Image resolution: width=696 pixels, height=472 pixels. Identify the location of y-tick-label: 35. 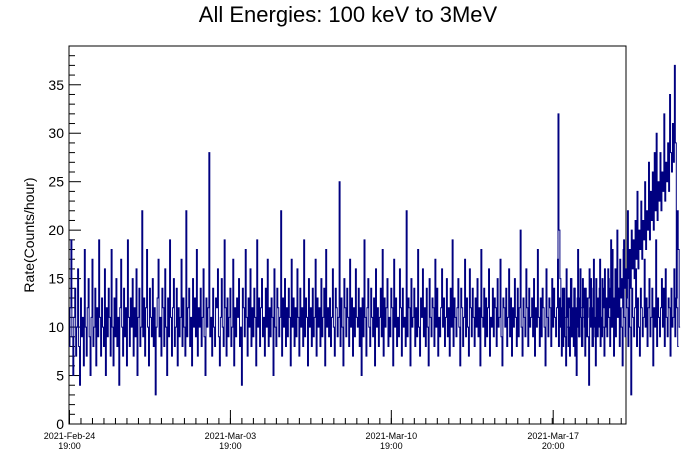
(56, 85).